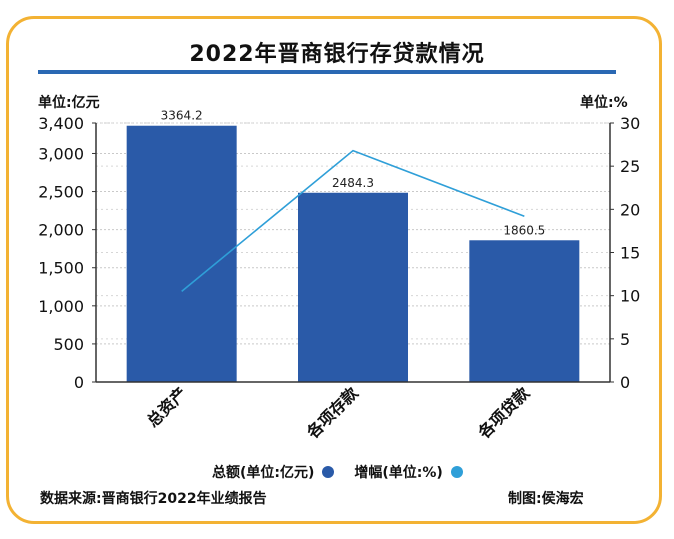  Describe the element at coordinates (61, 123) in the screenshot. I see `left-tick-label: 3,400` at that location.